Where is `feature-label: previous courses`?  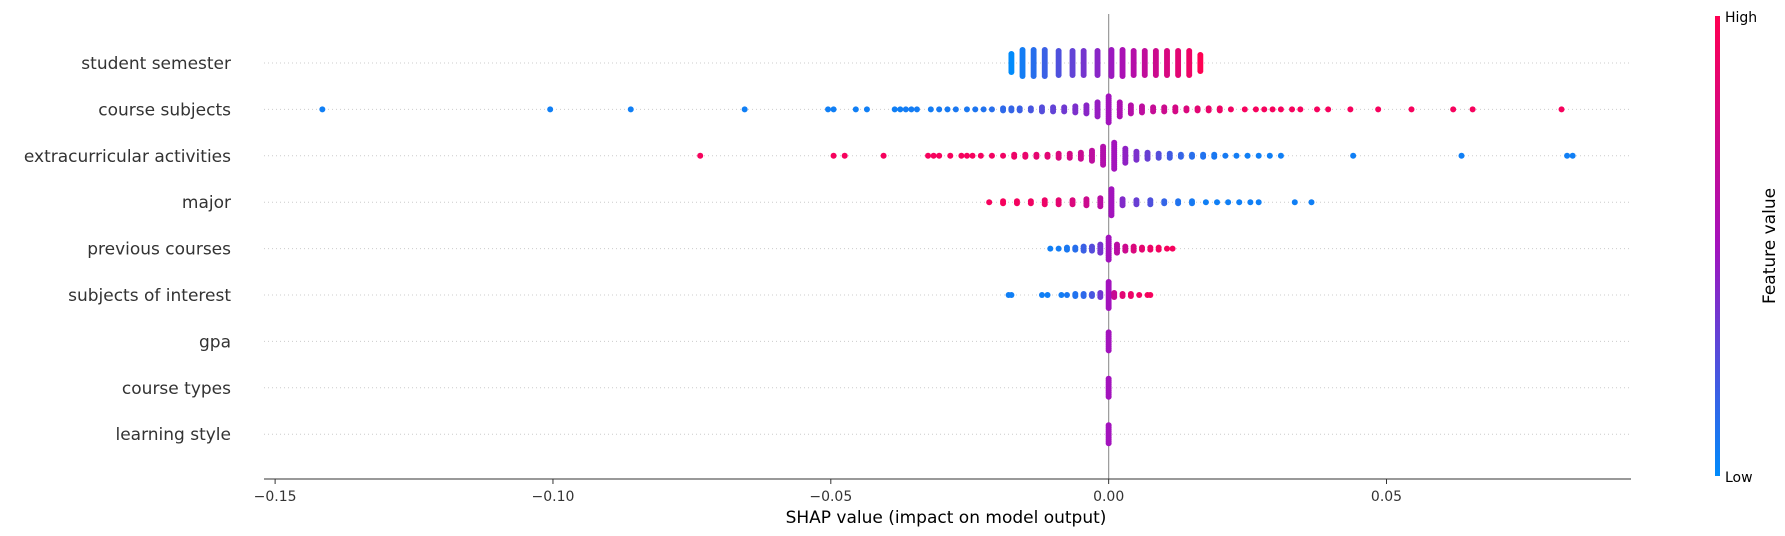 feature-label: previous courses is located at coordinates (159, 250).